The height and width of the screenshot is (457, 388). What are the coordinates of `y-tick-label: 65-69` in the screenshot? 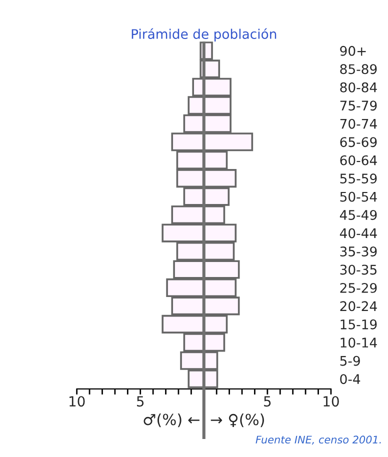 It's located at (358, 142).